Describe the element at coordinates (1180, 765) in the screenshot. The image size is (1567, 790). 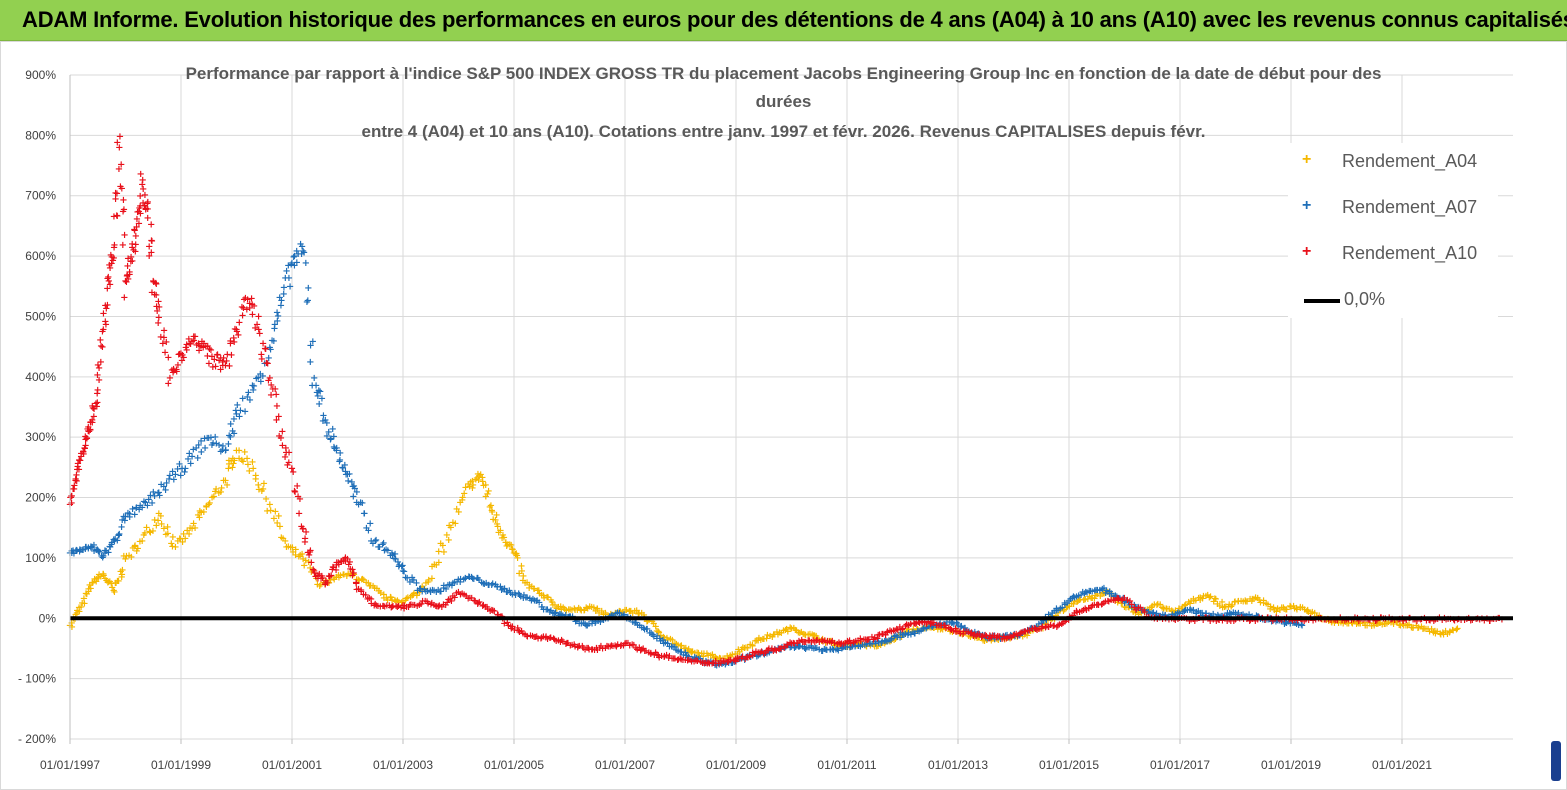
I see `x-tick-label: 01/01/2017` at that location.